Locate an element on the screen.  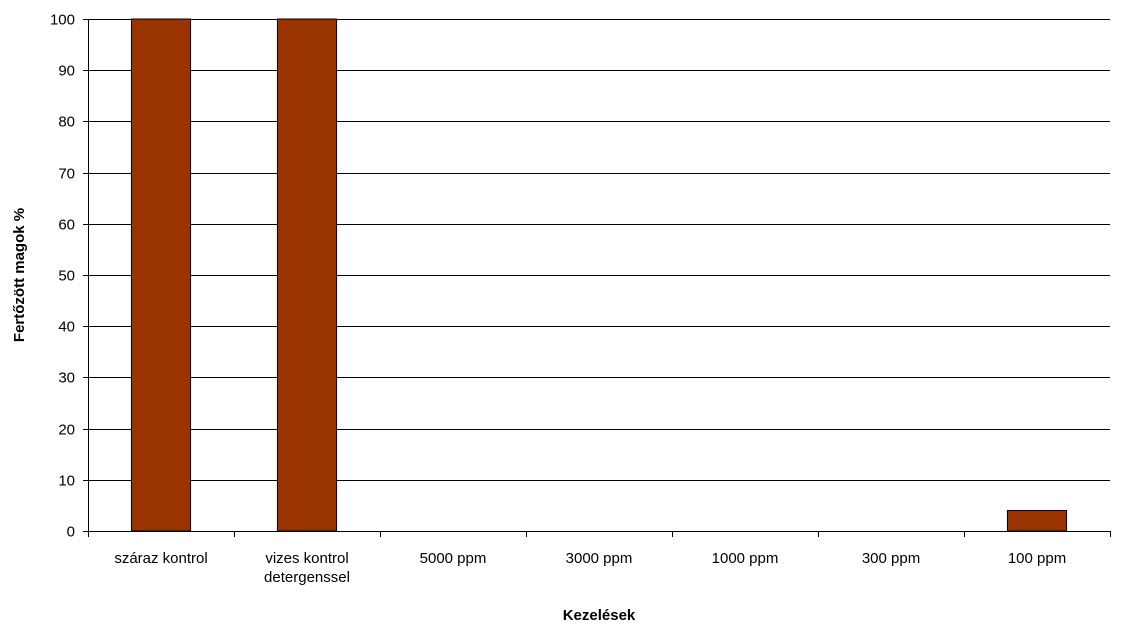
x-tick-label-6: 100 ppm is located at coordinates (1037, 558).